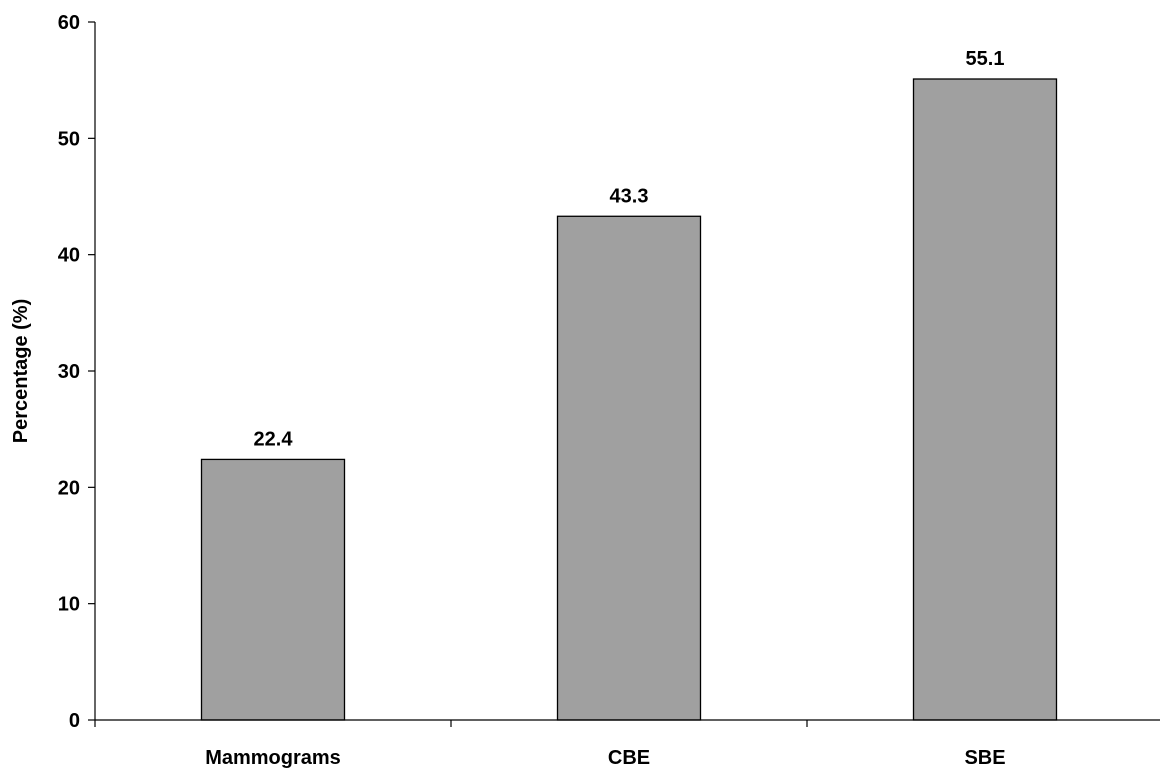 This screenshot has height=772, width=1160. Describe the element at coordinates (69, 488) in the screenshot. I see `y-tick-label: 20` at that location.